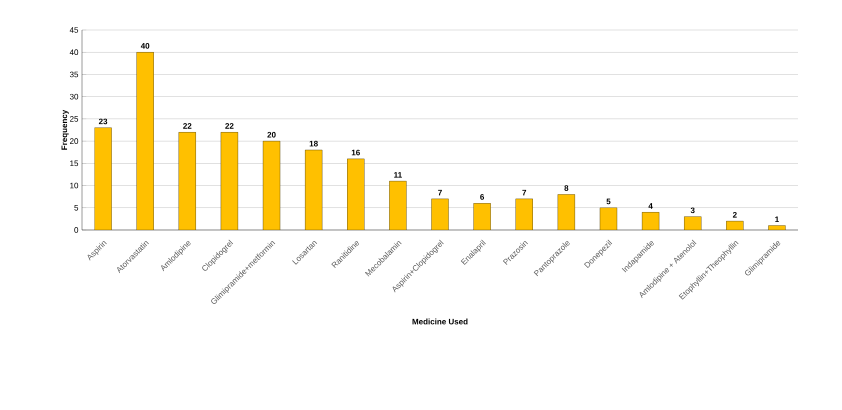 This screenshot has width=842, height=410. What do you see at coordinates (692, 210) in the screenshot?
I see `data-label: 3` at bounding box center [692, 210].